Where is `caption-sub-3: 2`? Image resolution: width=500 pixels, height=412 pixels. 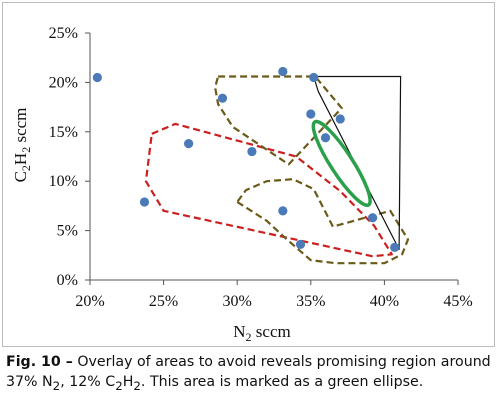
caption-sub-3: 2 is located at coordinates (137, 385).